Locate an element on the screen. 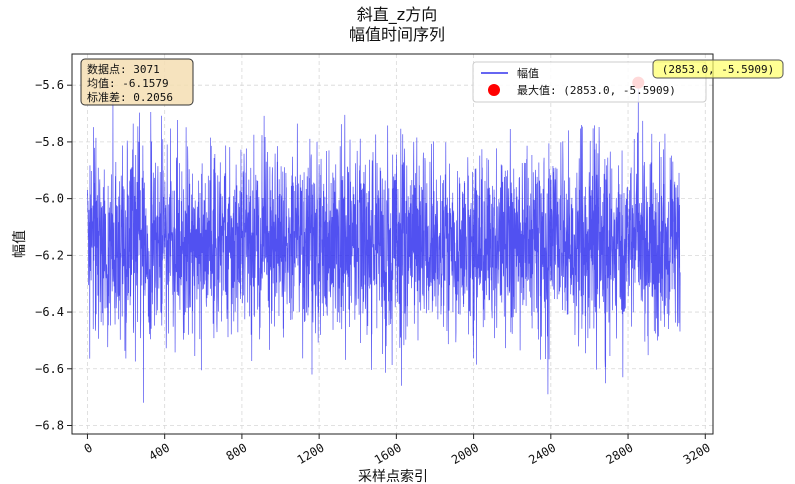  y-tick-label: −6.2 is located at coordinates (49, 255).